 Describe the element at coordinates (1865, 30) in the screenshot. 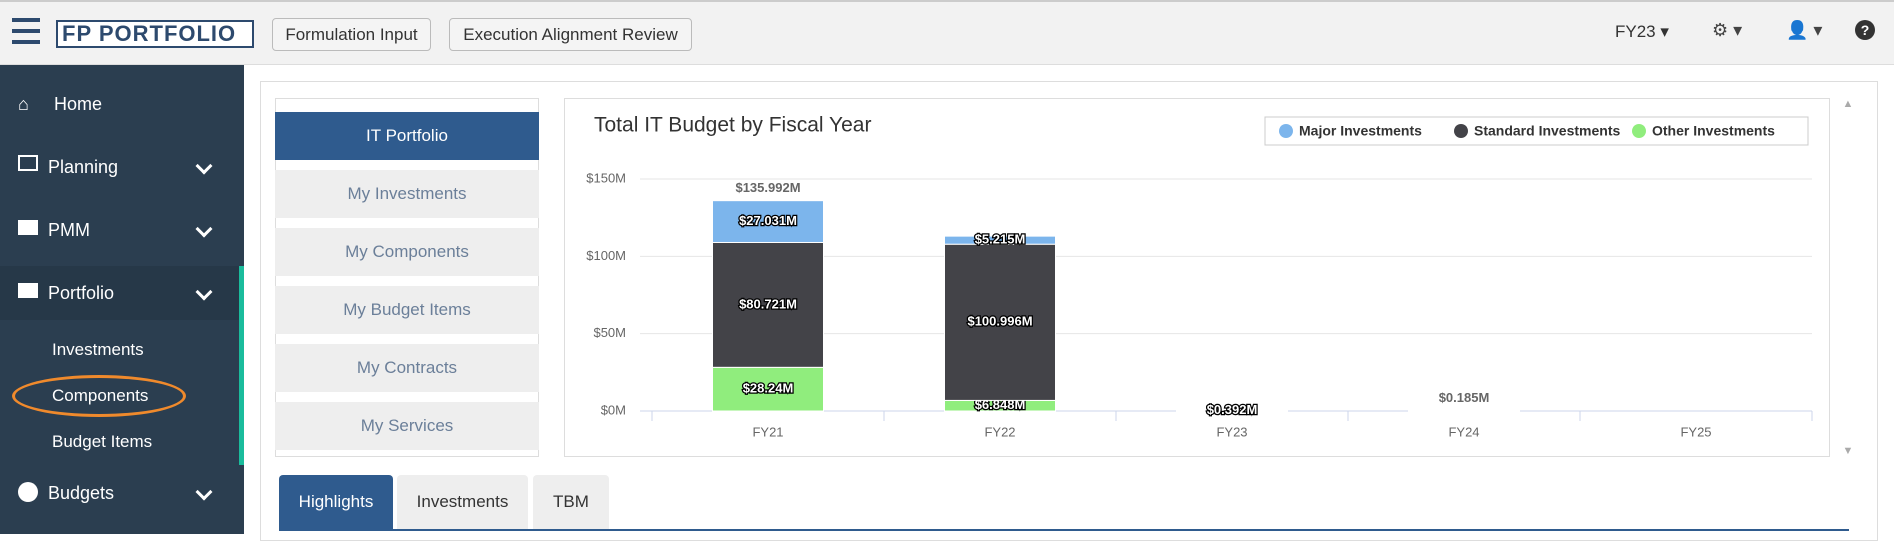

I see `help-icon: ?` at that location.